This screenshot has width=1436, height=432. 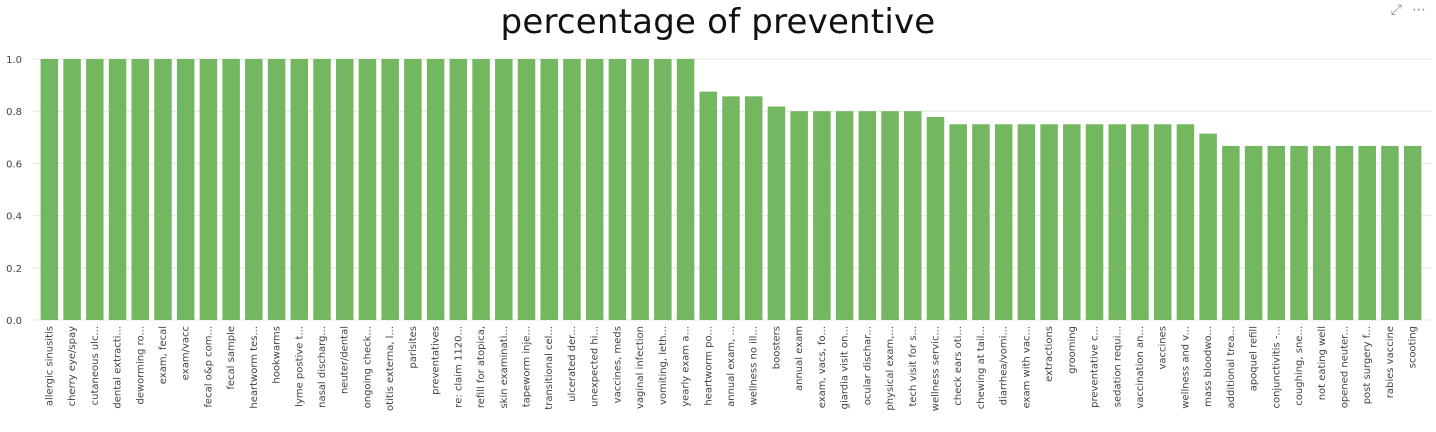 I want to click on x-category-label: scooting, so click(x=1413, y=347).